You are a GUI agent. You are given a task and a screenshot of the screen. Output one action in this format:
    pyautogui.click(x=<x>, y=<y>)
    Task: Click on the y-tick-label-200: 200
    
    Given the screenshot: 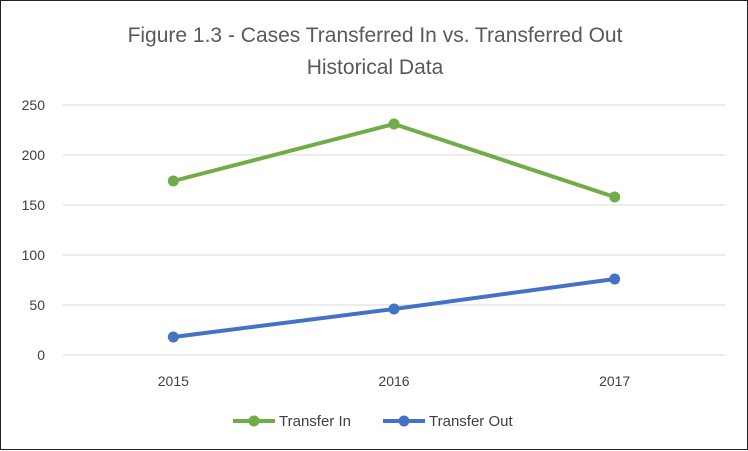 What is the action you would take?
    pyautogui.click(x=34, y=155)
    